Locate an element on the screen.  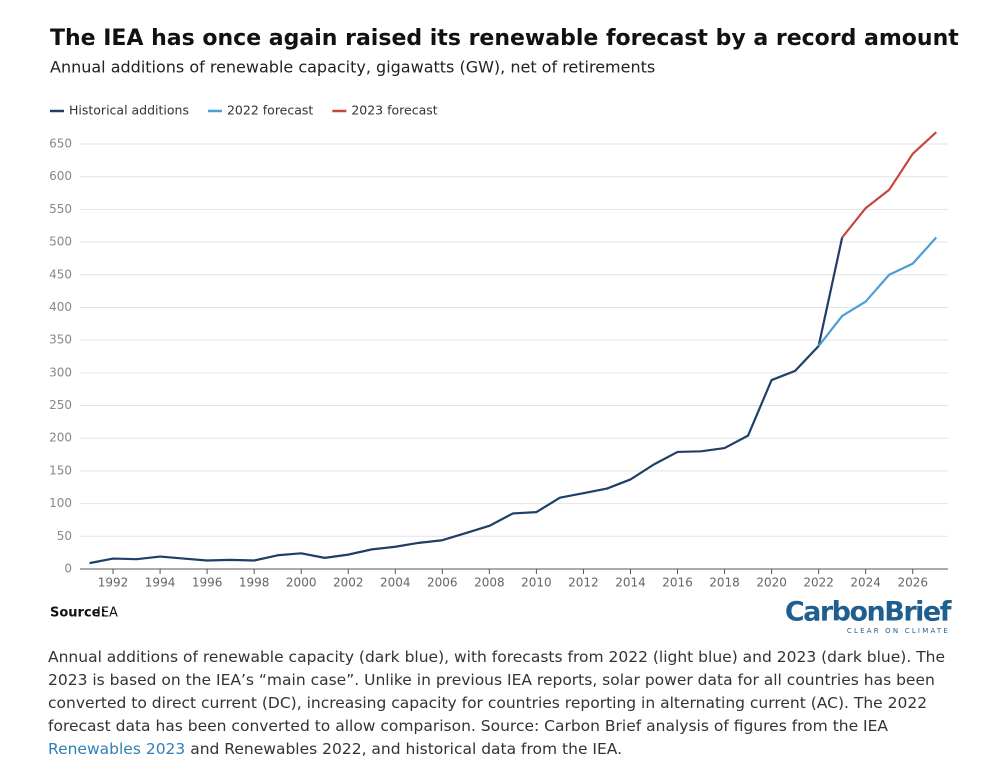
x-tick-label: 1996 is located at coordinates (207, 583).